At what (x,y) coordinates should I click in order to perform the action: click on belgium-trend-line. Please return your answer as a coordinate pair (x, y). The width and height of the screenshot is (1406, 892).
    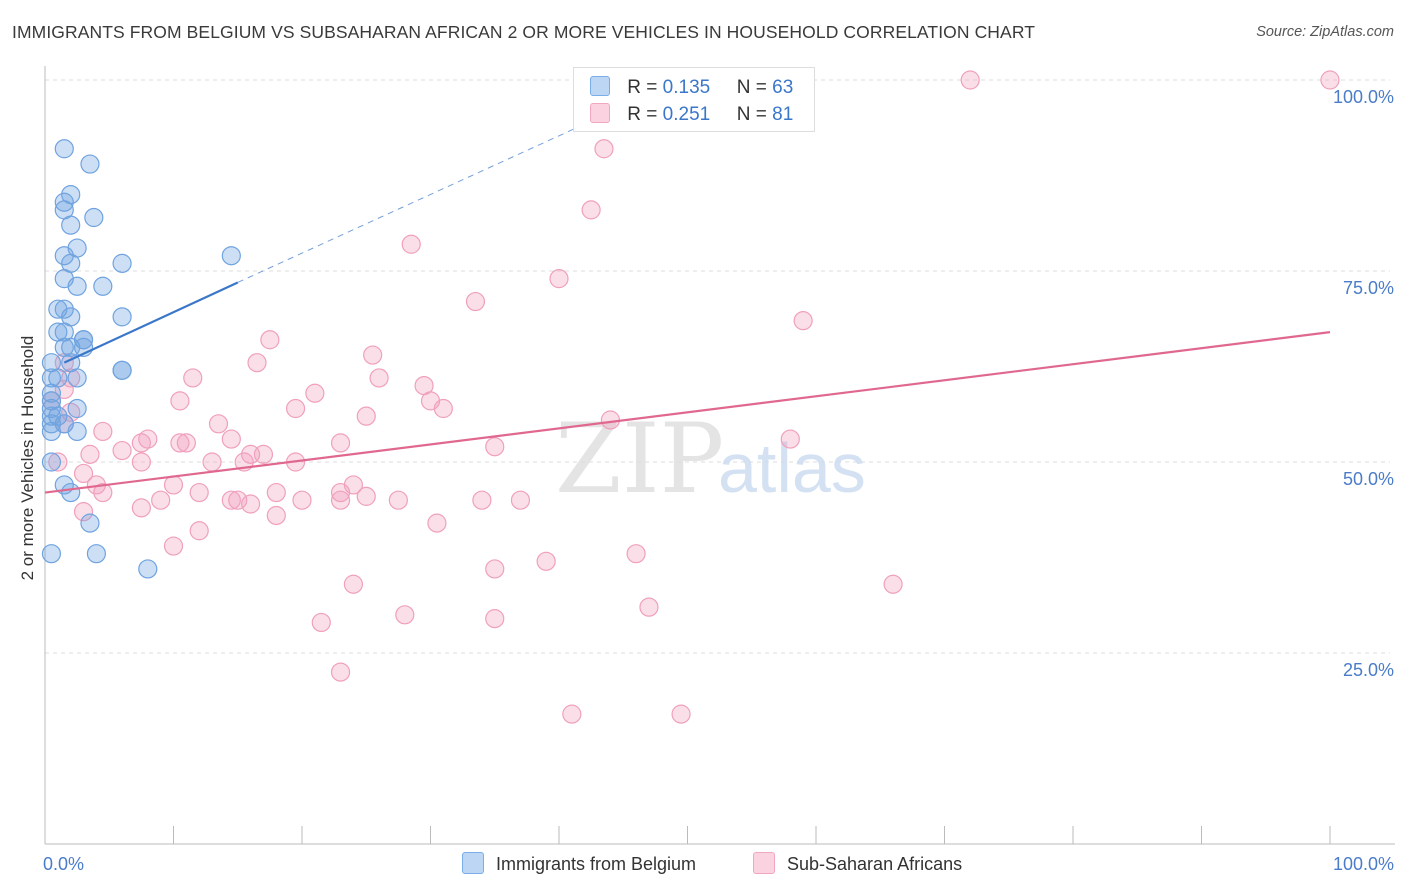
    Looking at the image, I should click on (151, 322).